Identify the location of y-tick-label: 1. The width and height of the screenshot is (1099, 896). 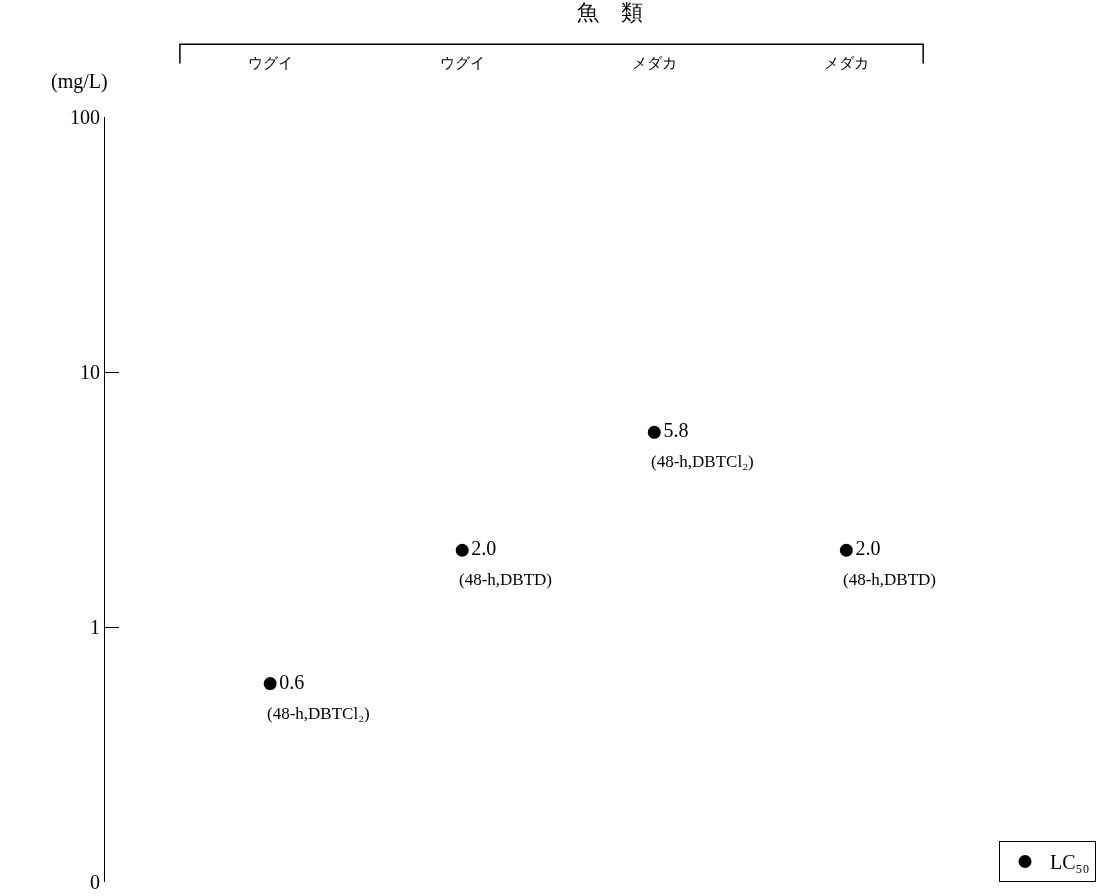
(95, 627).